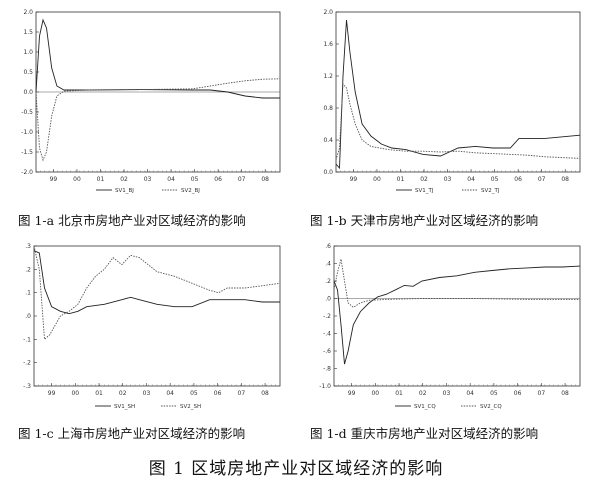  What do you see at coordinates (190, 191) in the screenshot?
I see `legend-label: SV2_BJ` at bounding box center [190, 191].